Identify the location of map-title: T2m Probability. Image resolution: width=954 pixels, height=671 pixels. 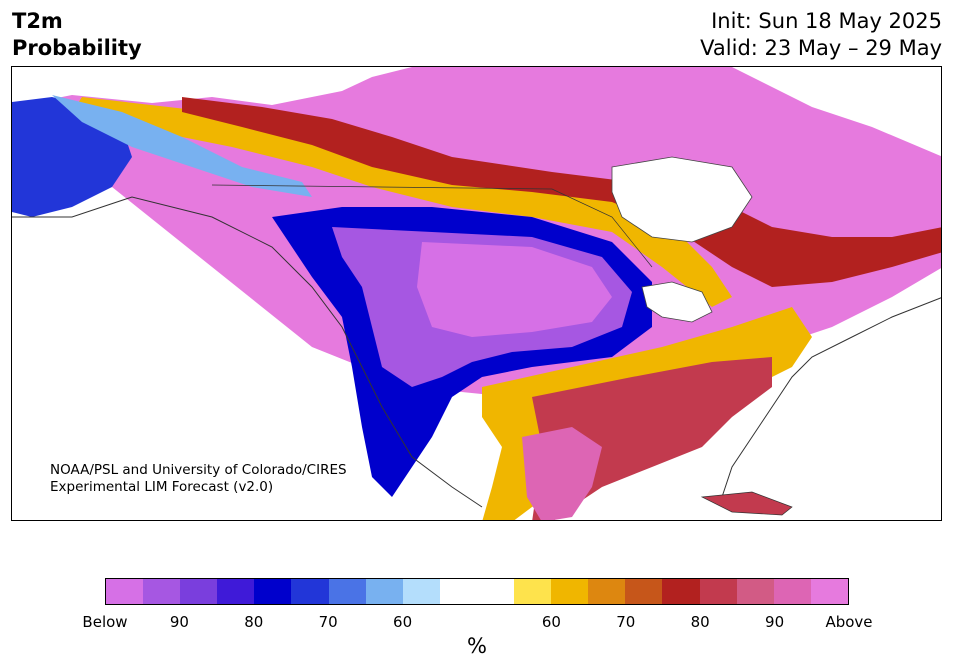
(77, 35).